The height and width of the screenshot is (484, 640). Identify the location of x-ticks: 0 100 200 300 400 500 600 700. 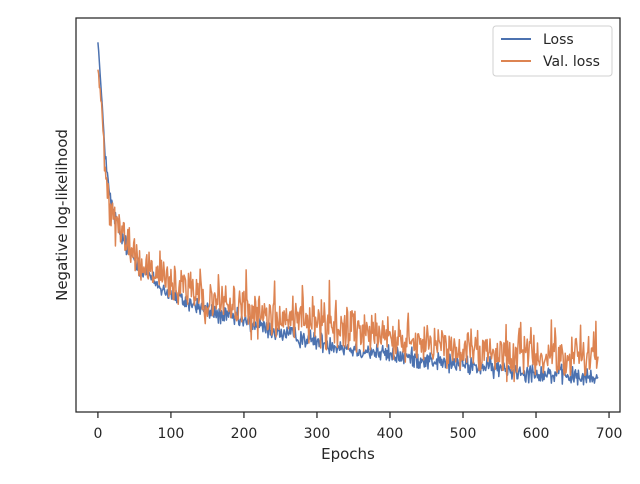
(357, 427).